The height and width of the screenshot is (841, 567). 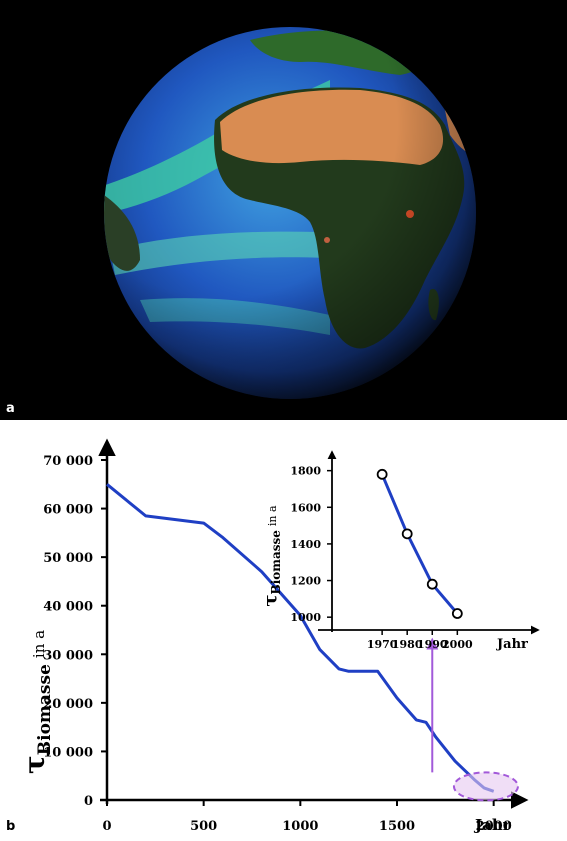 I want to click on inset-y-tick-label: 1000, so click(x=305, y=617).